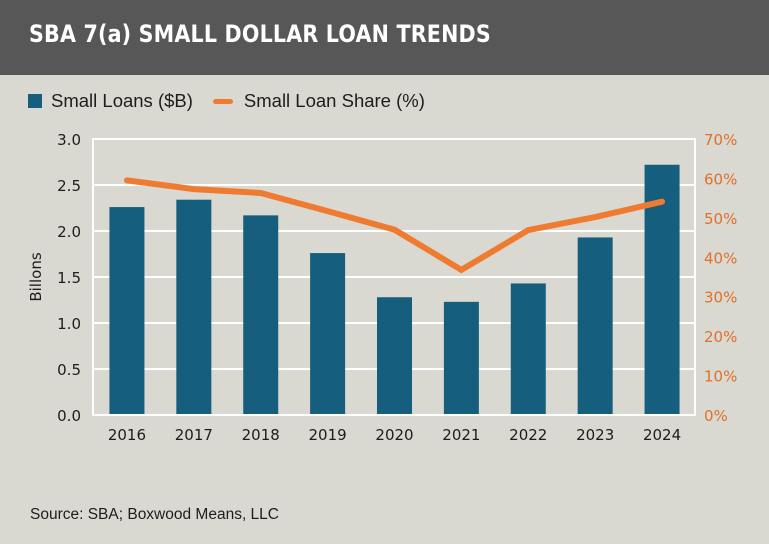  I want to click on y2-tick-label: 20%, so click(720, 337).